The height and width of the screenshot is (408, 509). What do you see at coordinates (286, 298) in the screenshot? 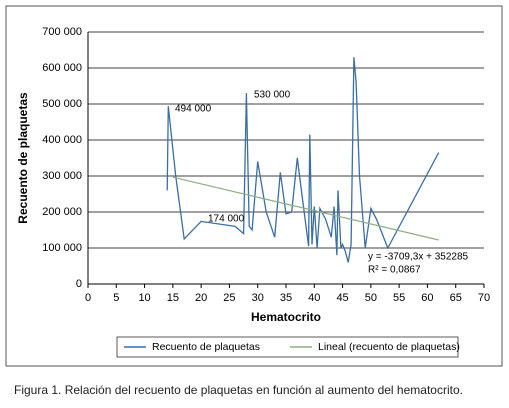
I see `x-tick-label: 35` at bounding box center [286, 298].